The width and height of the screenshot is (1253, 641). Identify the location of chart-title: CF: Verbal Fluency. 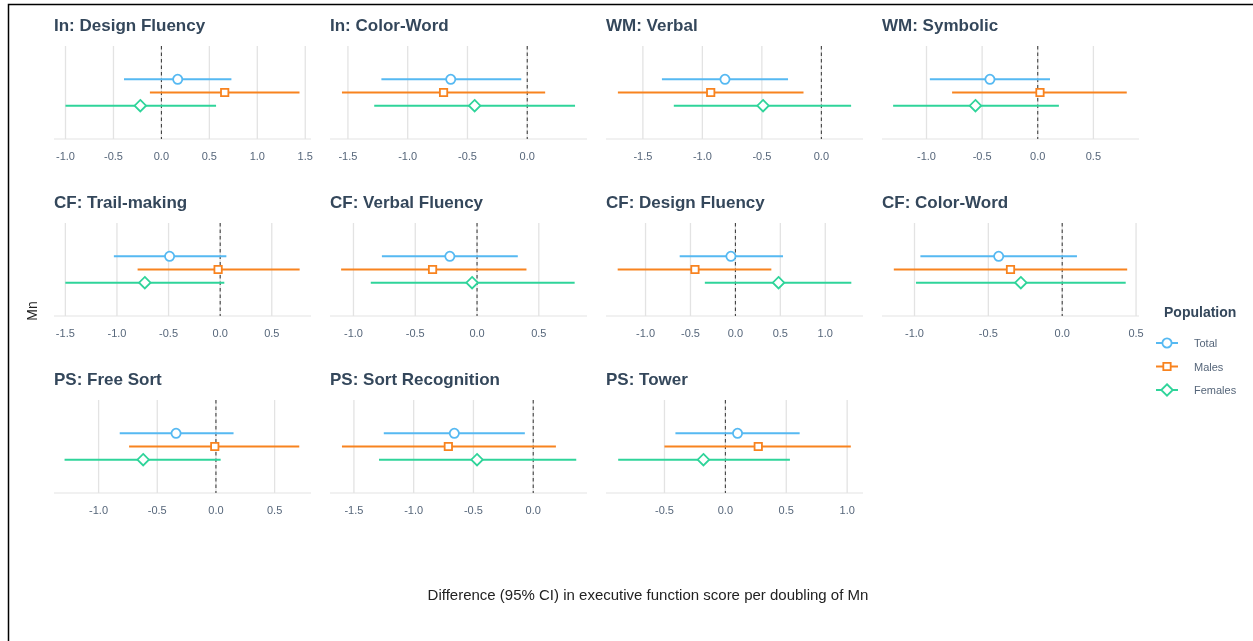
(407, 202).